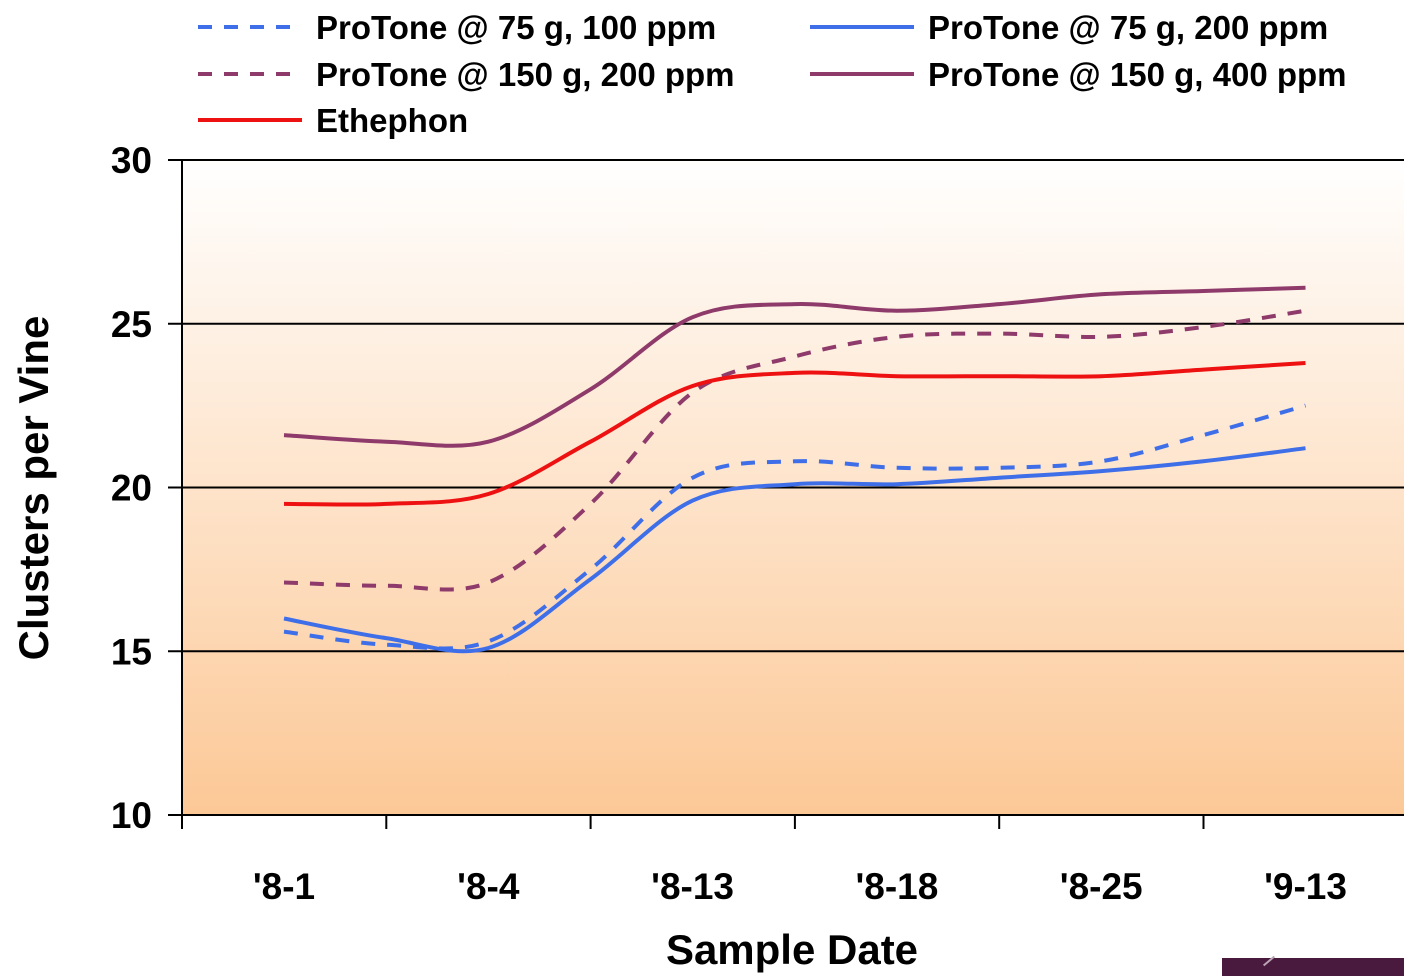 This screenshot has width=1404, height=976. What do you see at coordinates (392, 120) in the screenshot?
I see `legend-label-5: Ethephon` at bounding box center [392, 120].